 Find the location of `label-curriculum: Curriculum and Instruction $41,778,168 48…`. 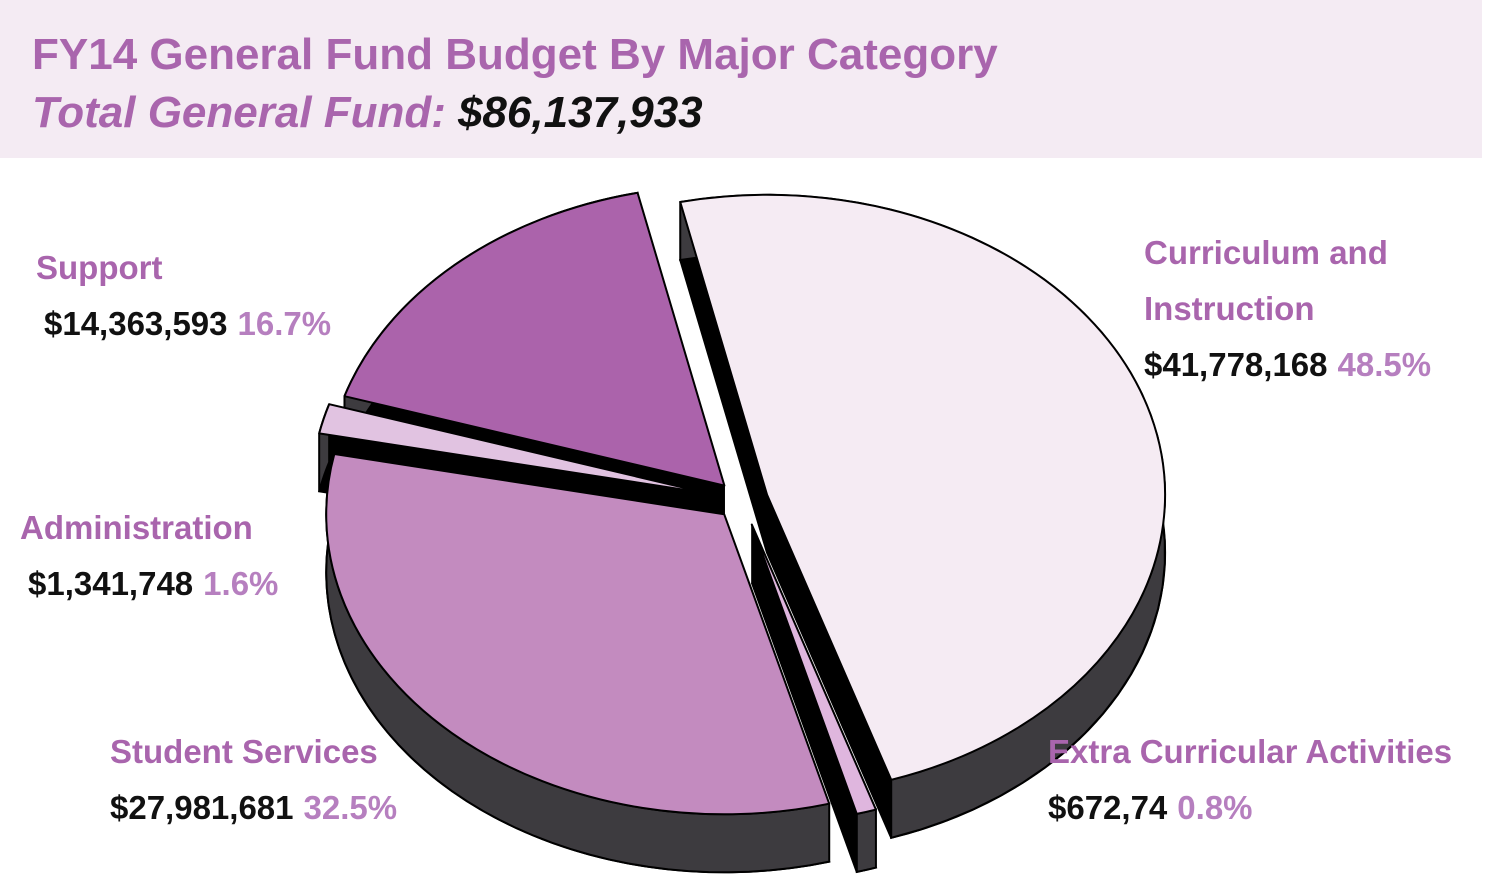

label-curriculum: Curriculum and Instruction $41,778,168 48… is located at coordinates (1287, 309).